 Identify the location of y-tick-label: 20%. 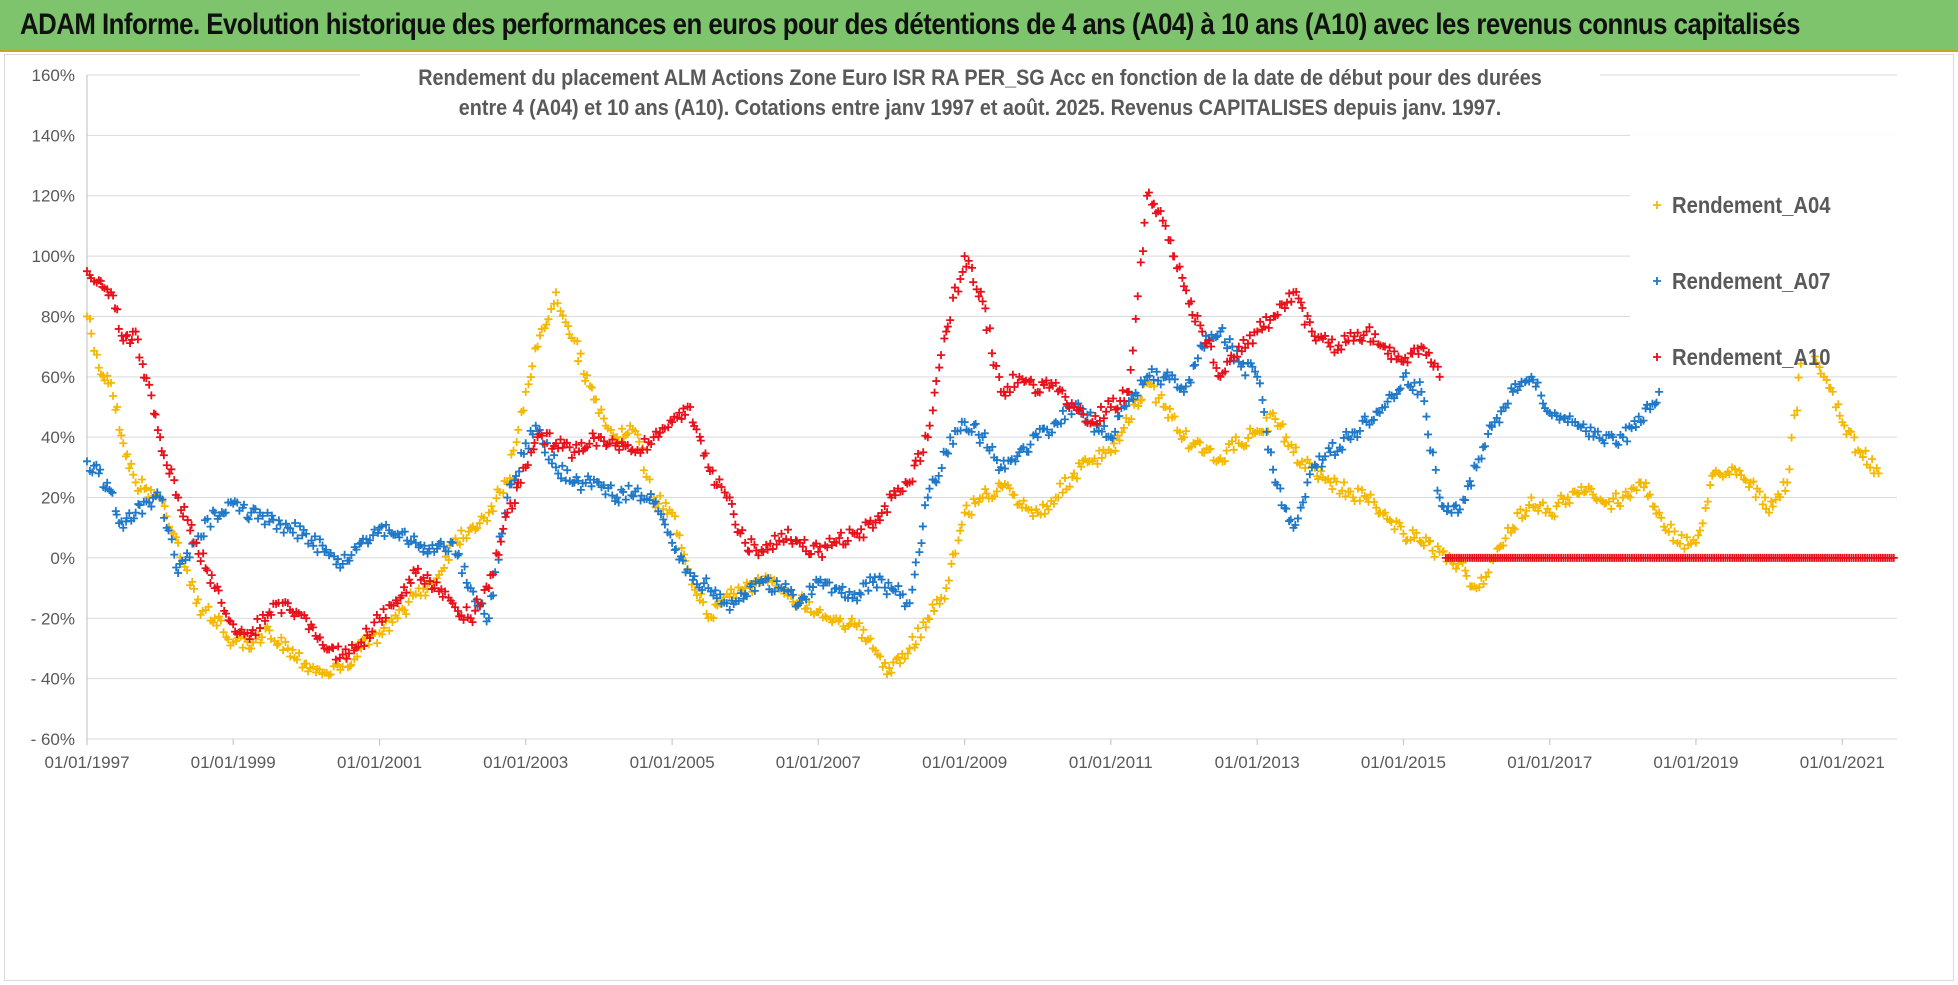
(58, 498).